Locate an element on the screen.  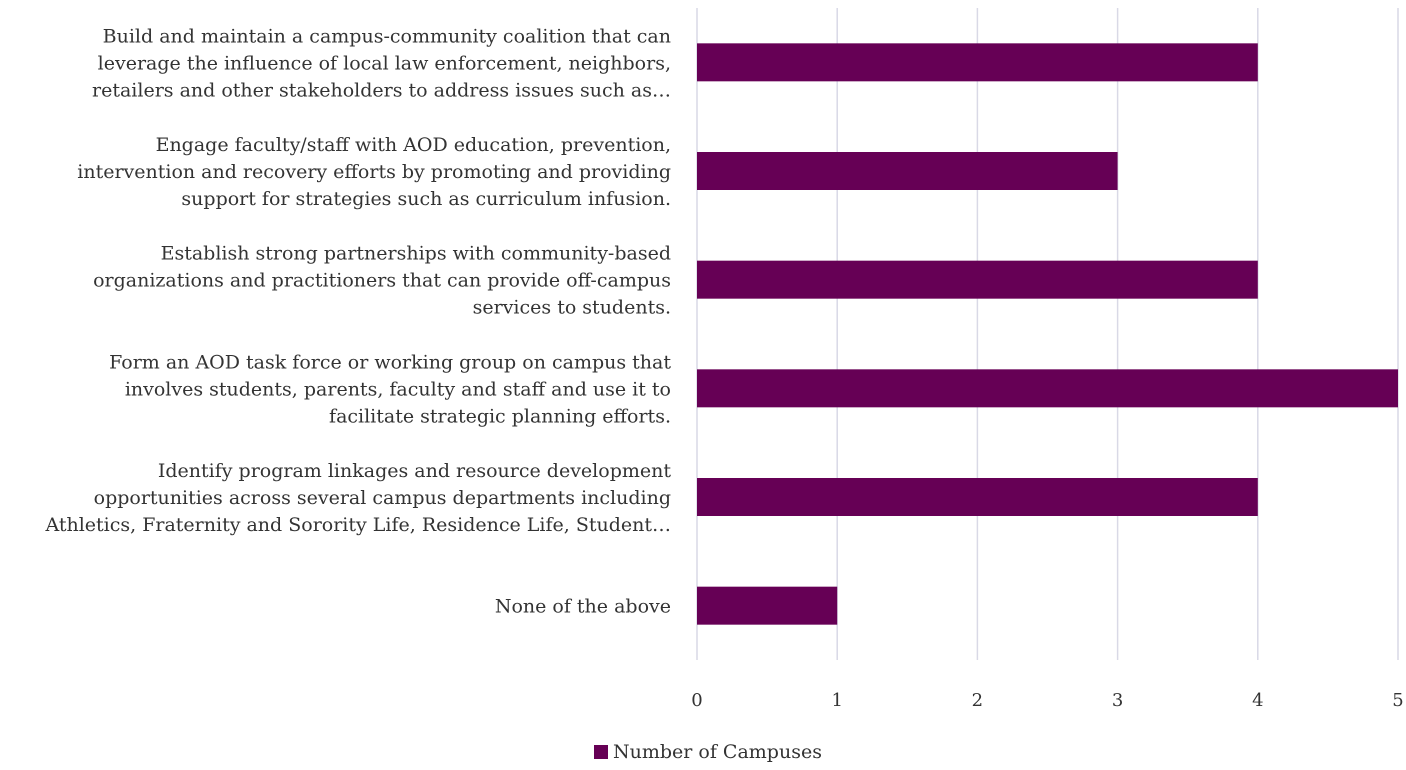
legend: Number of Campuses is located at coordinates (708, 752).